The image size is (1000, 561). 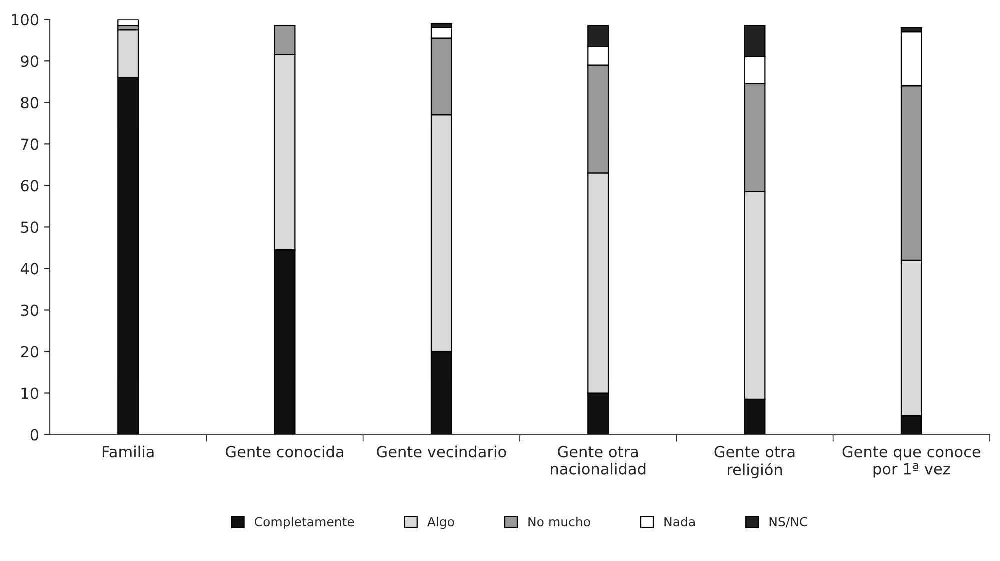 What do you see at coordinates (754, 462) in the screenshot?
I see `x-tick-label: Gente otra religión` at bounding box center [754, 462].